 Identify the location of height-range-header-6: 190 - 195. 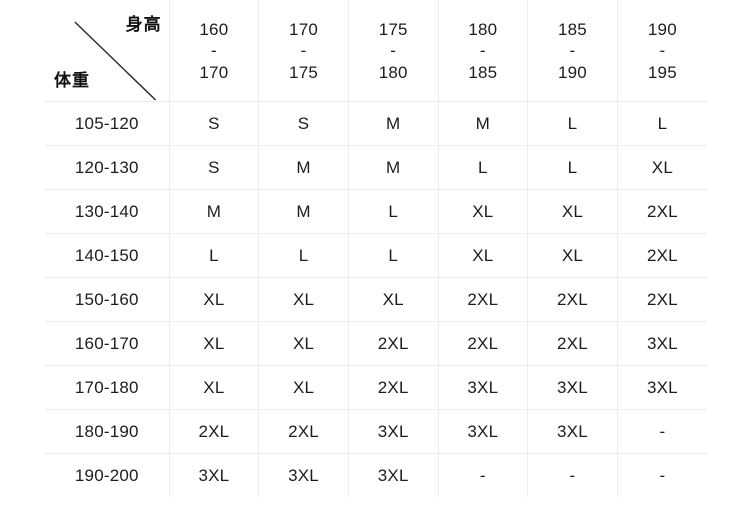
(662, 51).